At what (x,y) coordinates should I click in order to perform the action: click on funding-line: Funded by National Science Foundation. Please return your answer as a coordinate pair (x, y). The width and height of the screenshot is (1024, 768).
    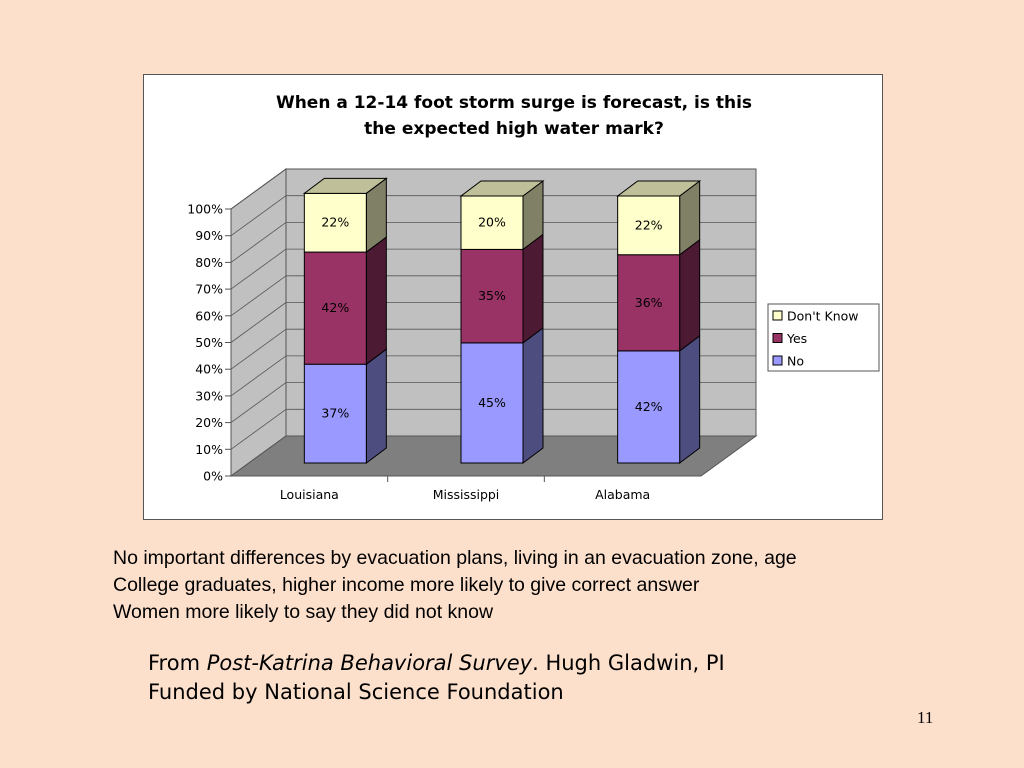
    Looking at the image, I should click on (356, 692).